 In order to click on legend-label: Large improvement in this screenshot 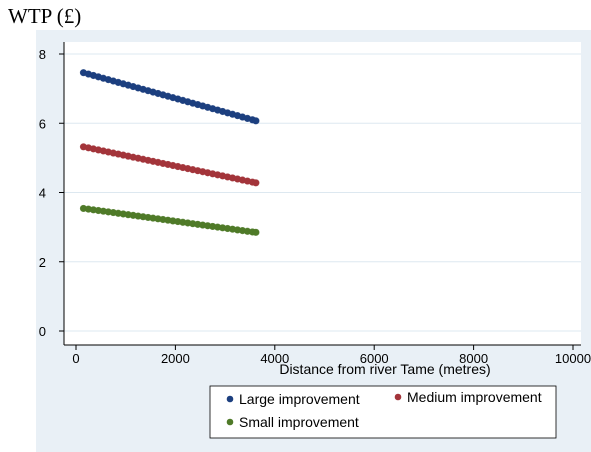, I will do `click(299, 399)`.